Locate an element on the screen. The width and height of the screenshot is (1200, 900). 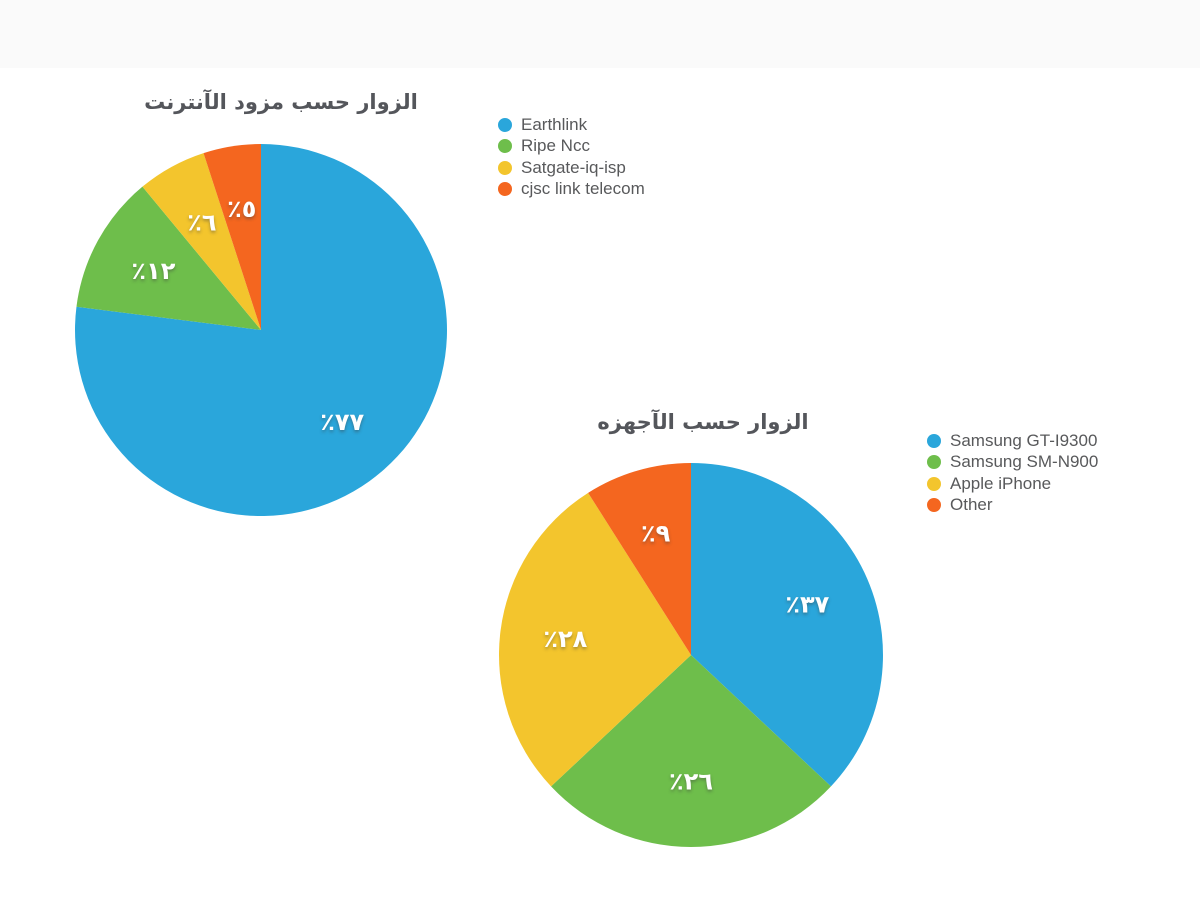
top-band is located at coordinates (600, 34).